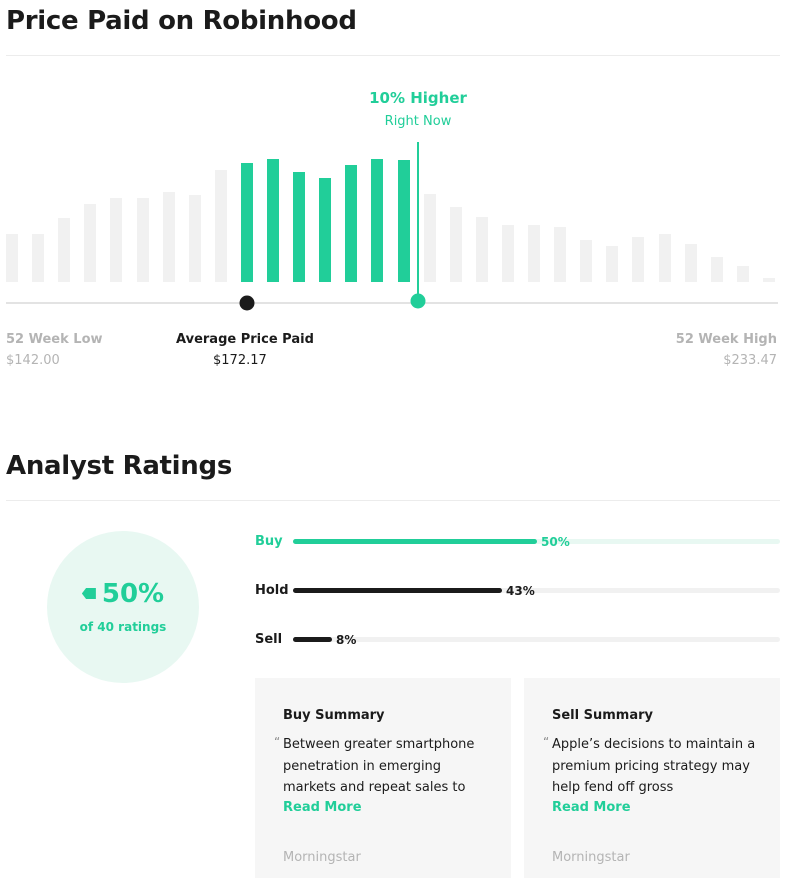  What do you see at coordinates (119, 466) in the screenshot?
I see `analyst-ratings-title: Analyst Ratings` at bounding box center [119, 466].